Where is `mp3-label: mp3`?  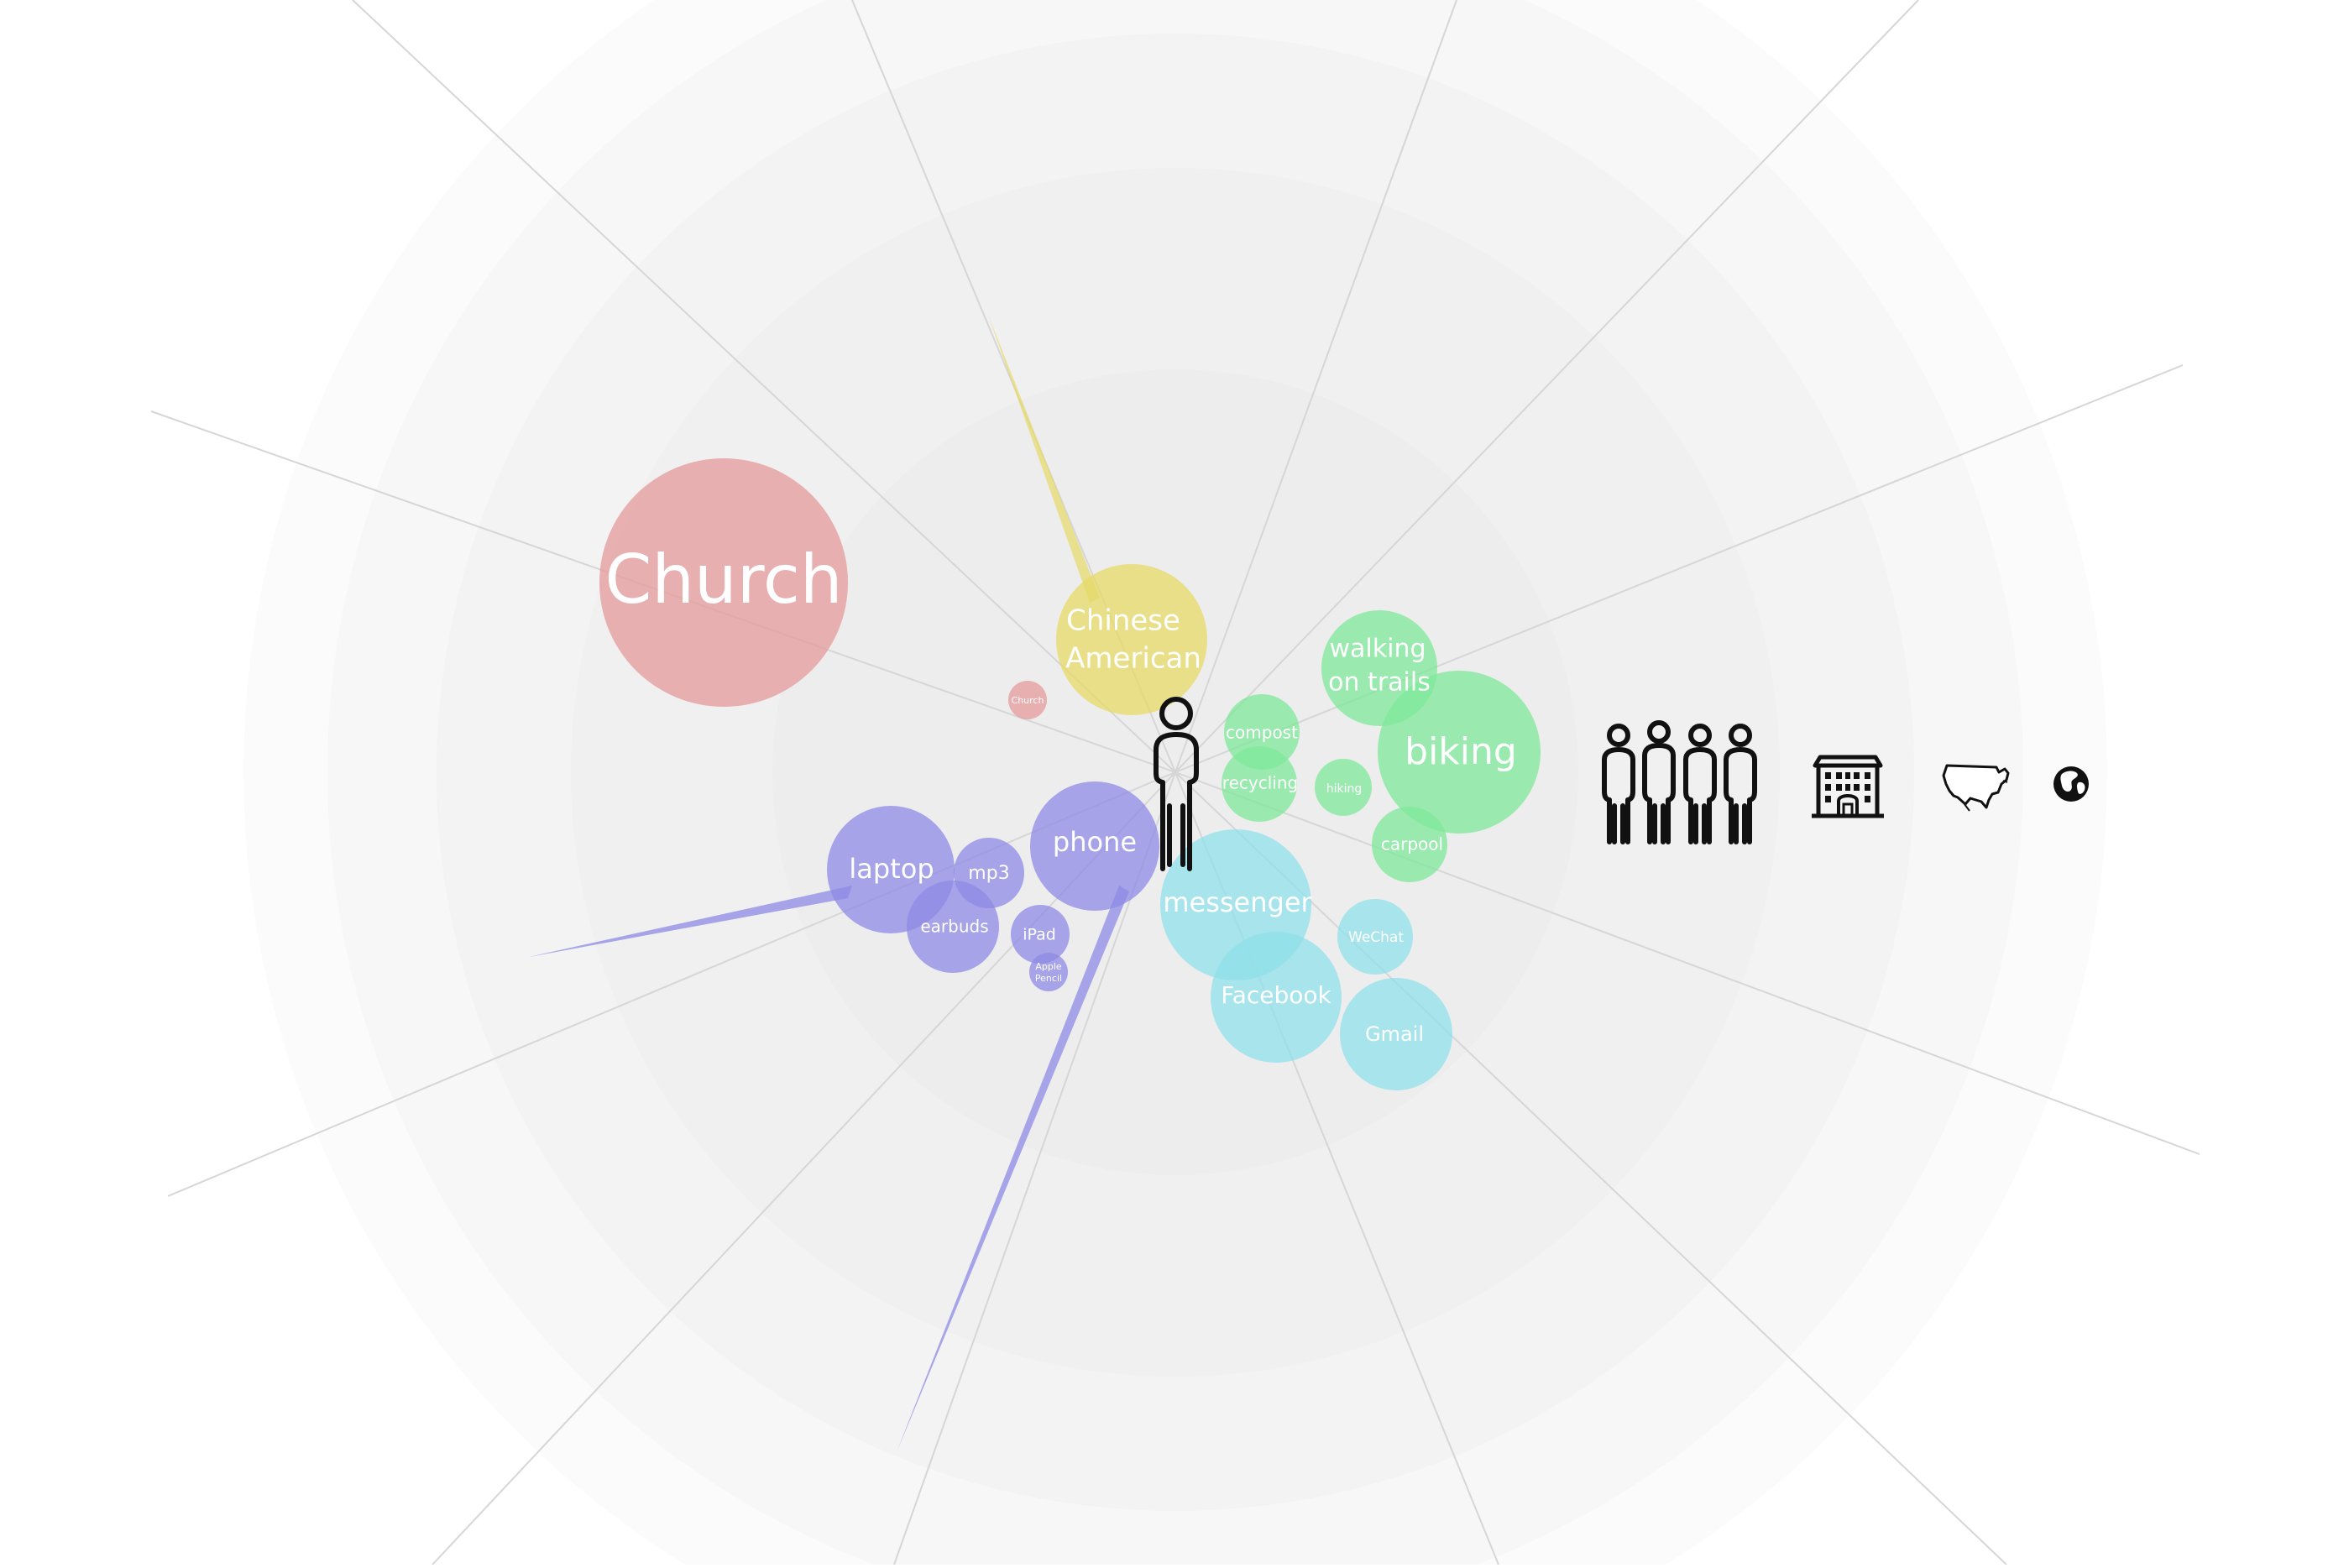
mp3-label: mp3 is located at coordinates (988, 873).